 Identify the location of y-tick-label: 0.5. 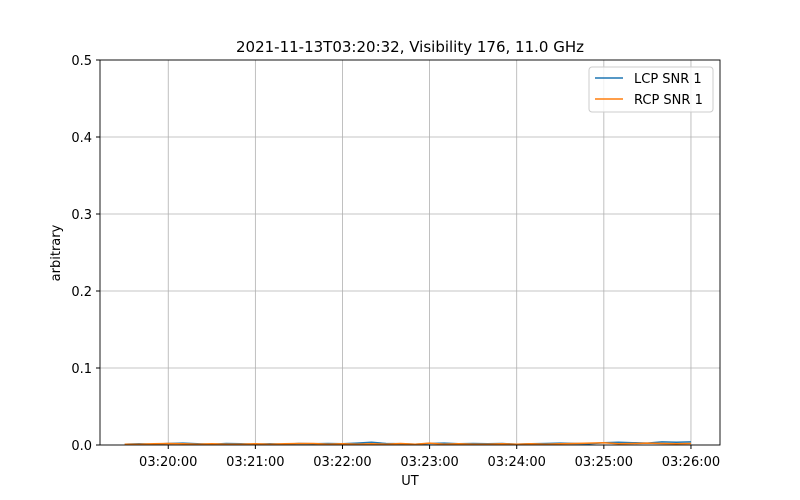
(81, 61).